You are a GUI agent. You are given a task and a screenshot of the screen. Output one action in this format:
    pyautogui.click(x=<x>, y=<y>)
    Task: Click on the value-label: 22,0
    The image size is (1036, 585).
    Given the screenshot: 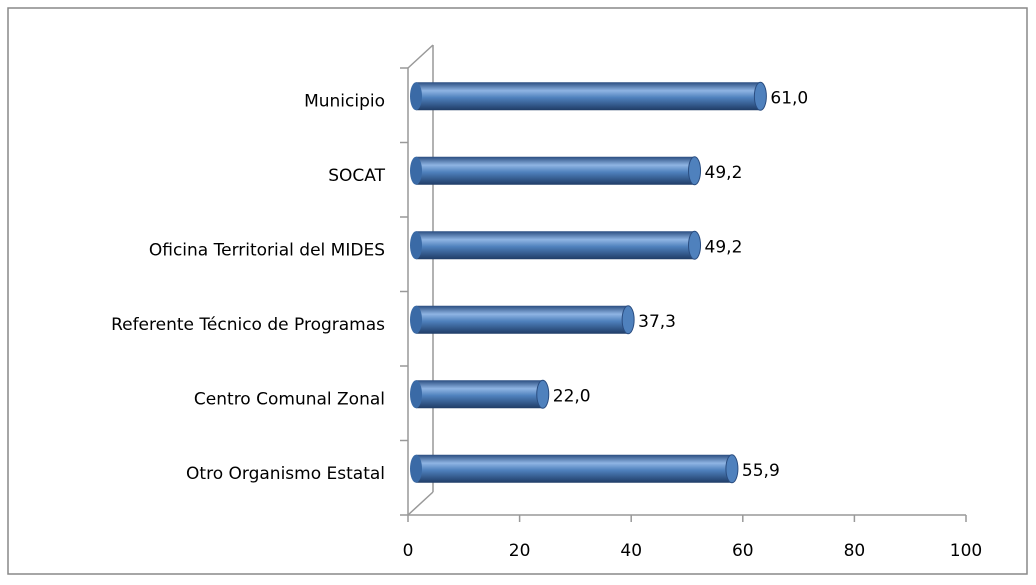 What is the action you would take?
    pyautogui.click(x=572, y=396)
    